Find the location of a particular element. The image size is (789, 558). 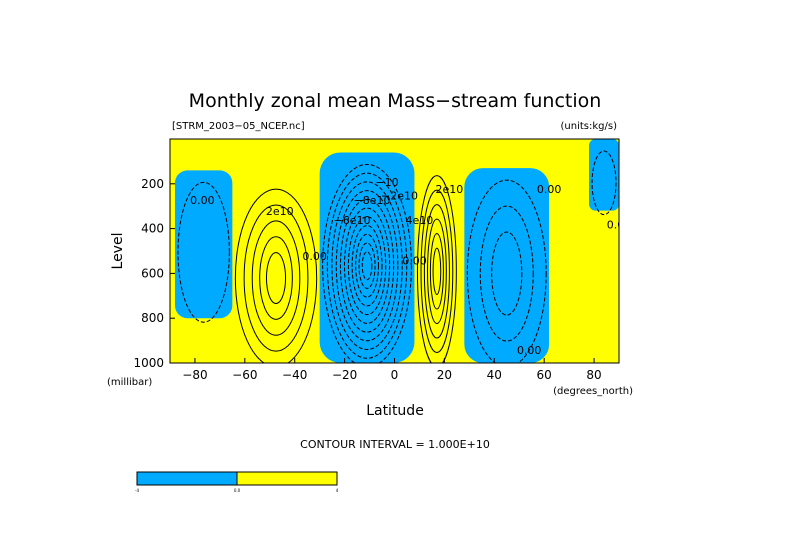

x-unit-label: (degrees_north) is located at coordinates (593, 391).